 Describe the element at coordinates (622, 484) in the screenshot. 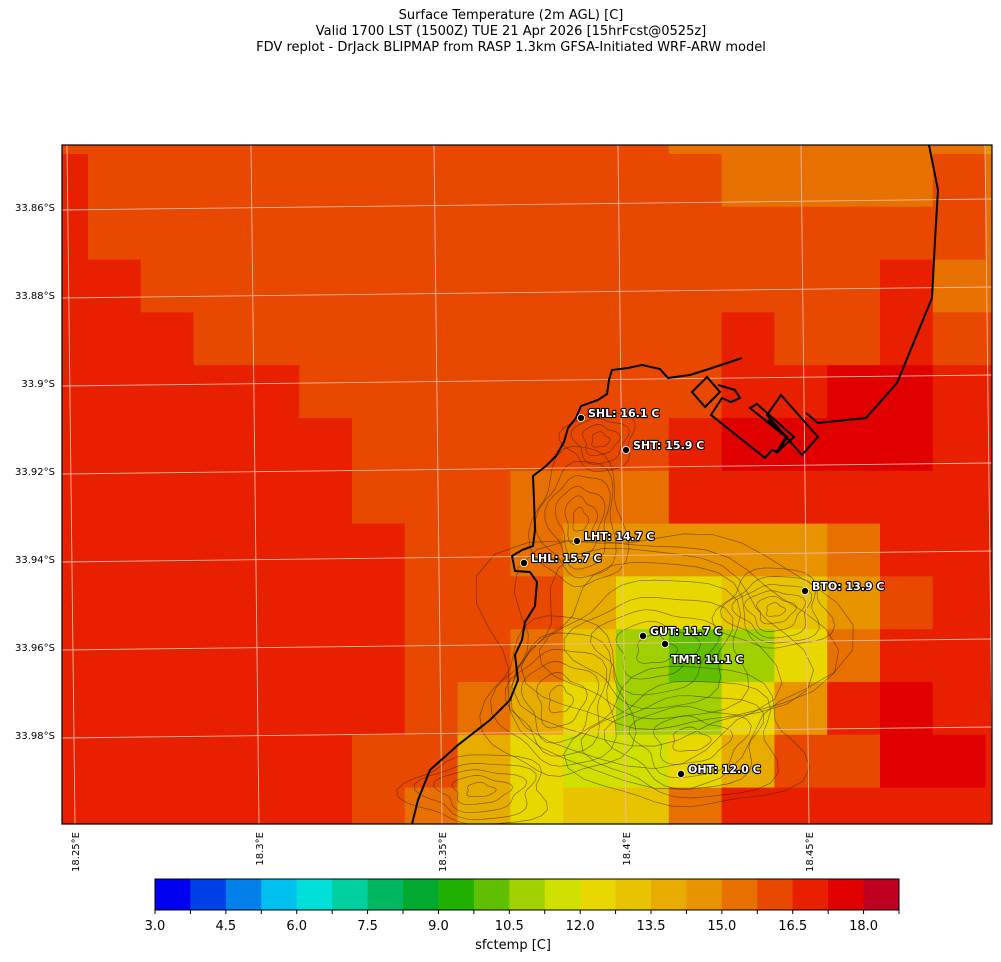

I see `longitude-gridline` at that location.